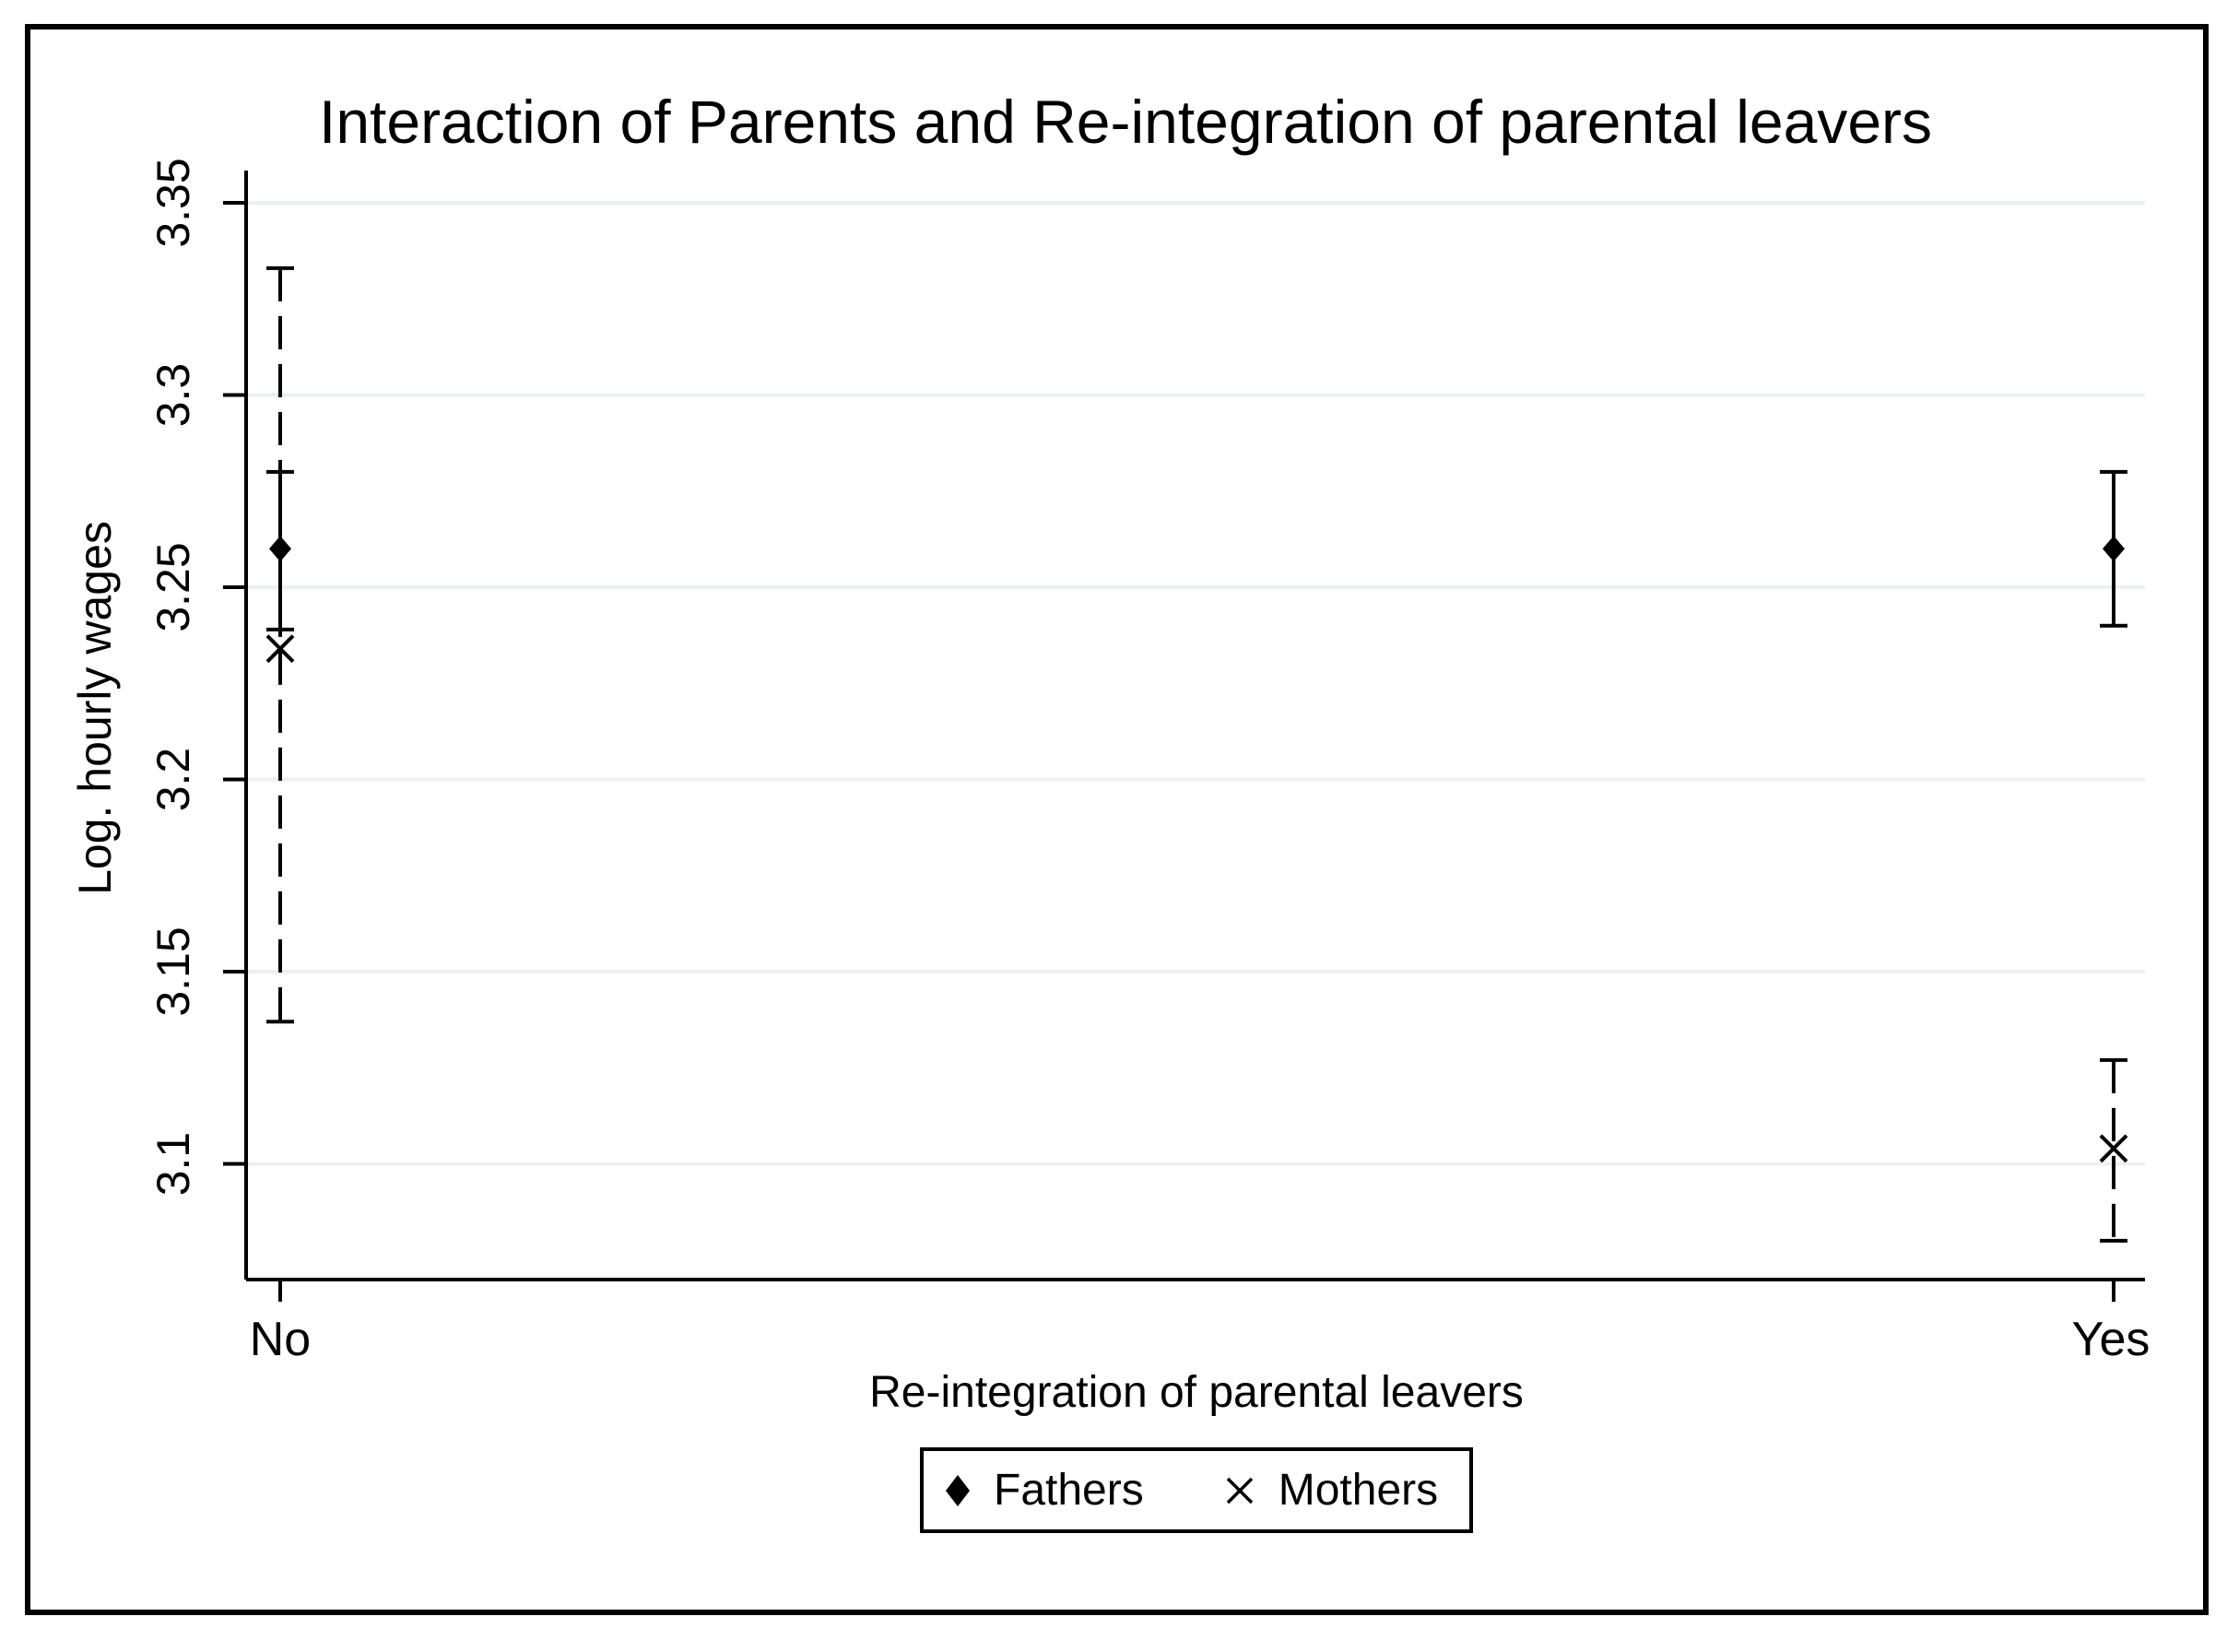 This screenshot has height=1652, width=2239. What do you see at coordinates (2111, 1339) in the screenshot?
I see `x-tick-label-yes: Yes` at bounding box center [2111, 1339].